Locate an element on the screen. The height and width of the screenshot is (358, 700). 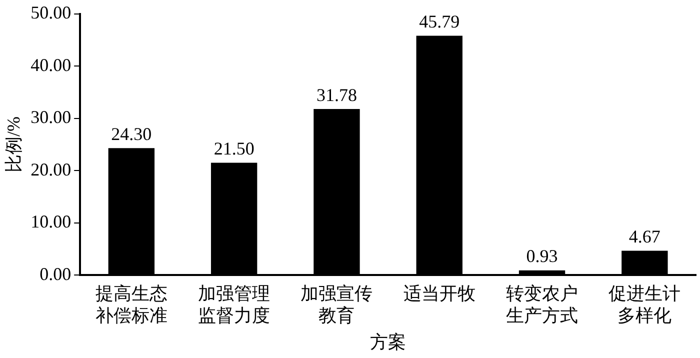
y-tick-label: 10.00 is located at coordinates (51, 222).